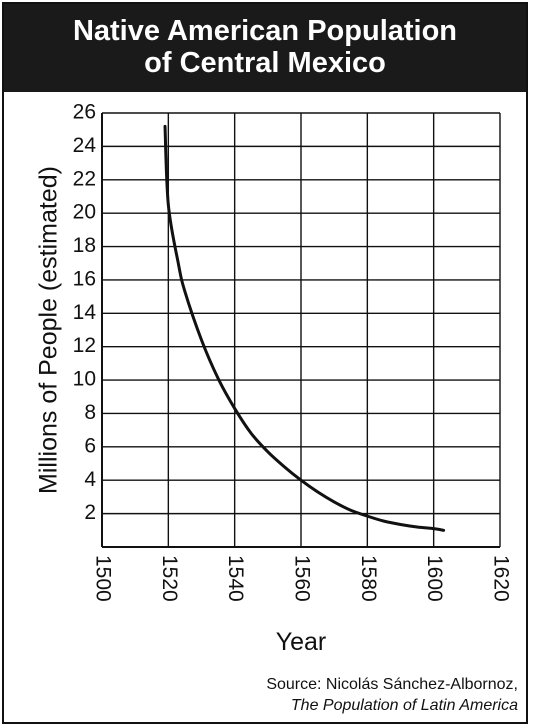 The image size is (534, 728). Describe the element at coordinates (500, 578) in the screenshot. I see `x-tick-1620: 1620` at that location.